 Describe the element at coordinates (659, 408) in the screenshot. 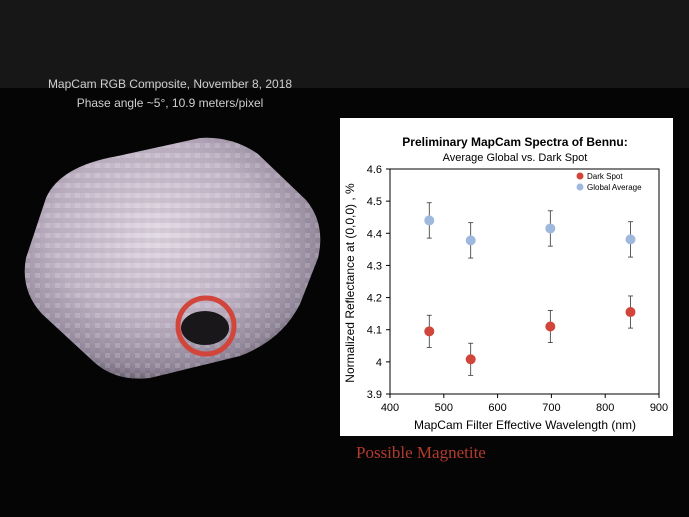

I see `x-tick-label: 900` at that location.